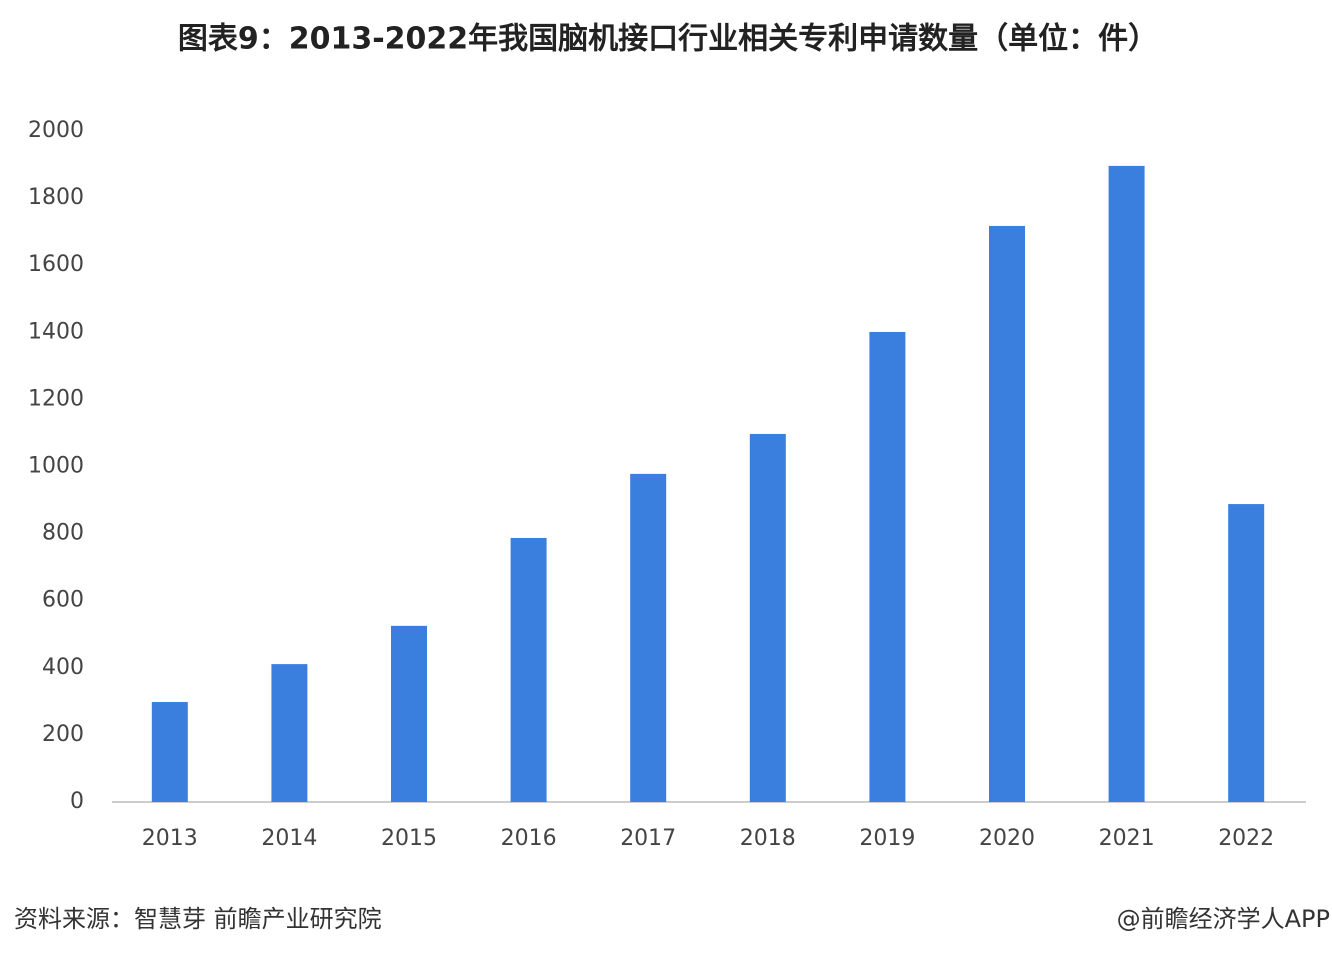  What do you see at coordinates (289, 838) in the screenshot?
I see `x-tick-label: 2014` at bounding box center [289, 838].